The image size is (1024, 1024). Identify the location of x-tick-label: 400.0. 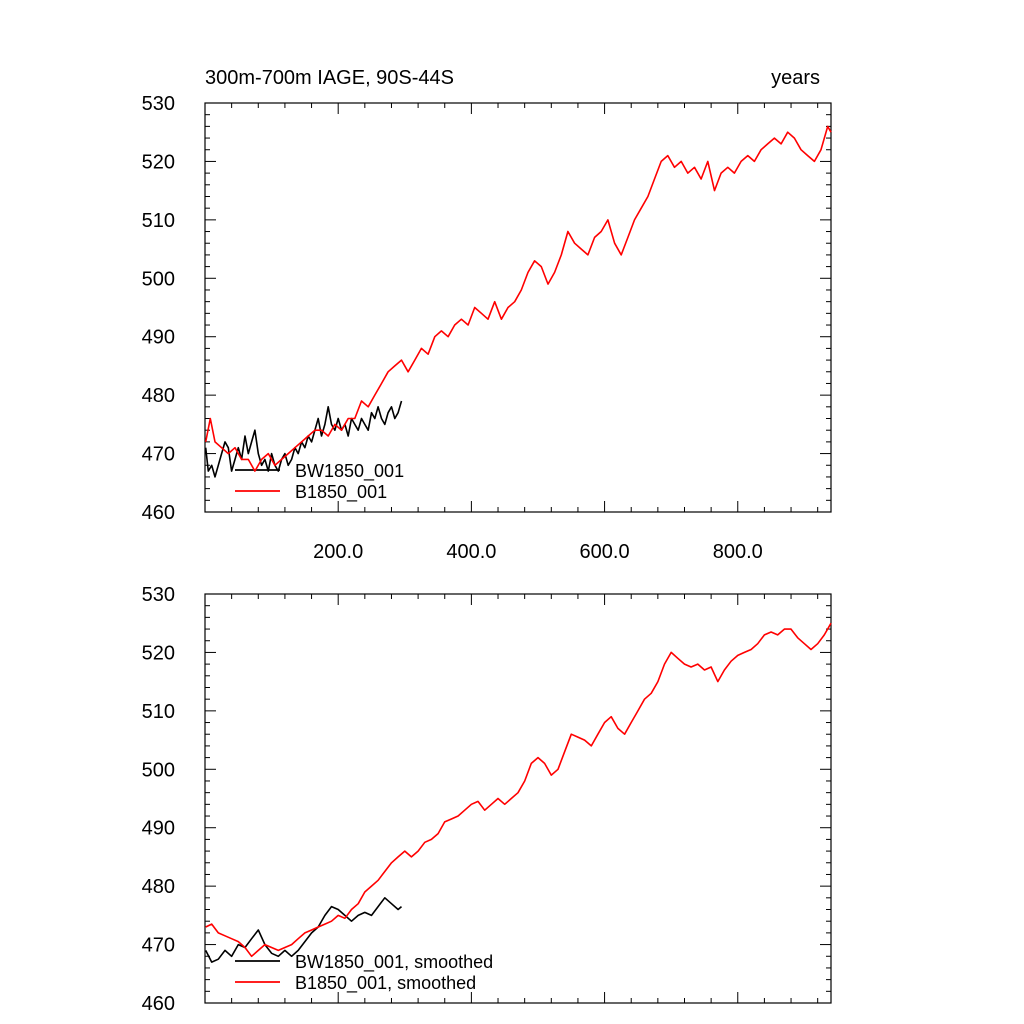
(471, 552).